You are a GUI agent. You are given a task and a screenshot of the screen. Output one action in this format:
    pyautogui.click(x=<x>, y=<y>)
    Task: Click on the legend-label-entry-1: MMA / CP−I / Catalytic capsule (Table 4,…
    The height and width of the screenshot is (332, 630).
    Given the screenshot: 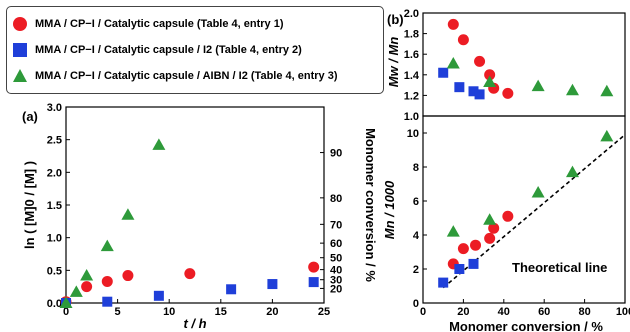 What is the action you would take?
    pyautogui.click(x=159, y=24)
    